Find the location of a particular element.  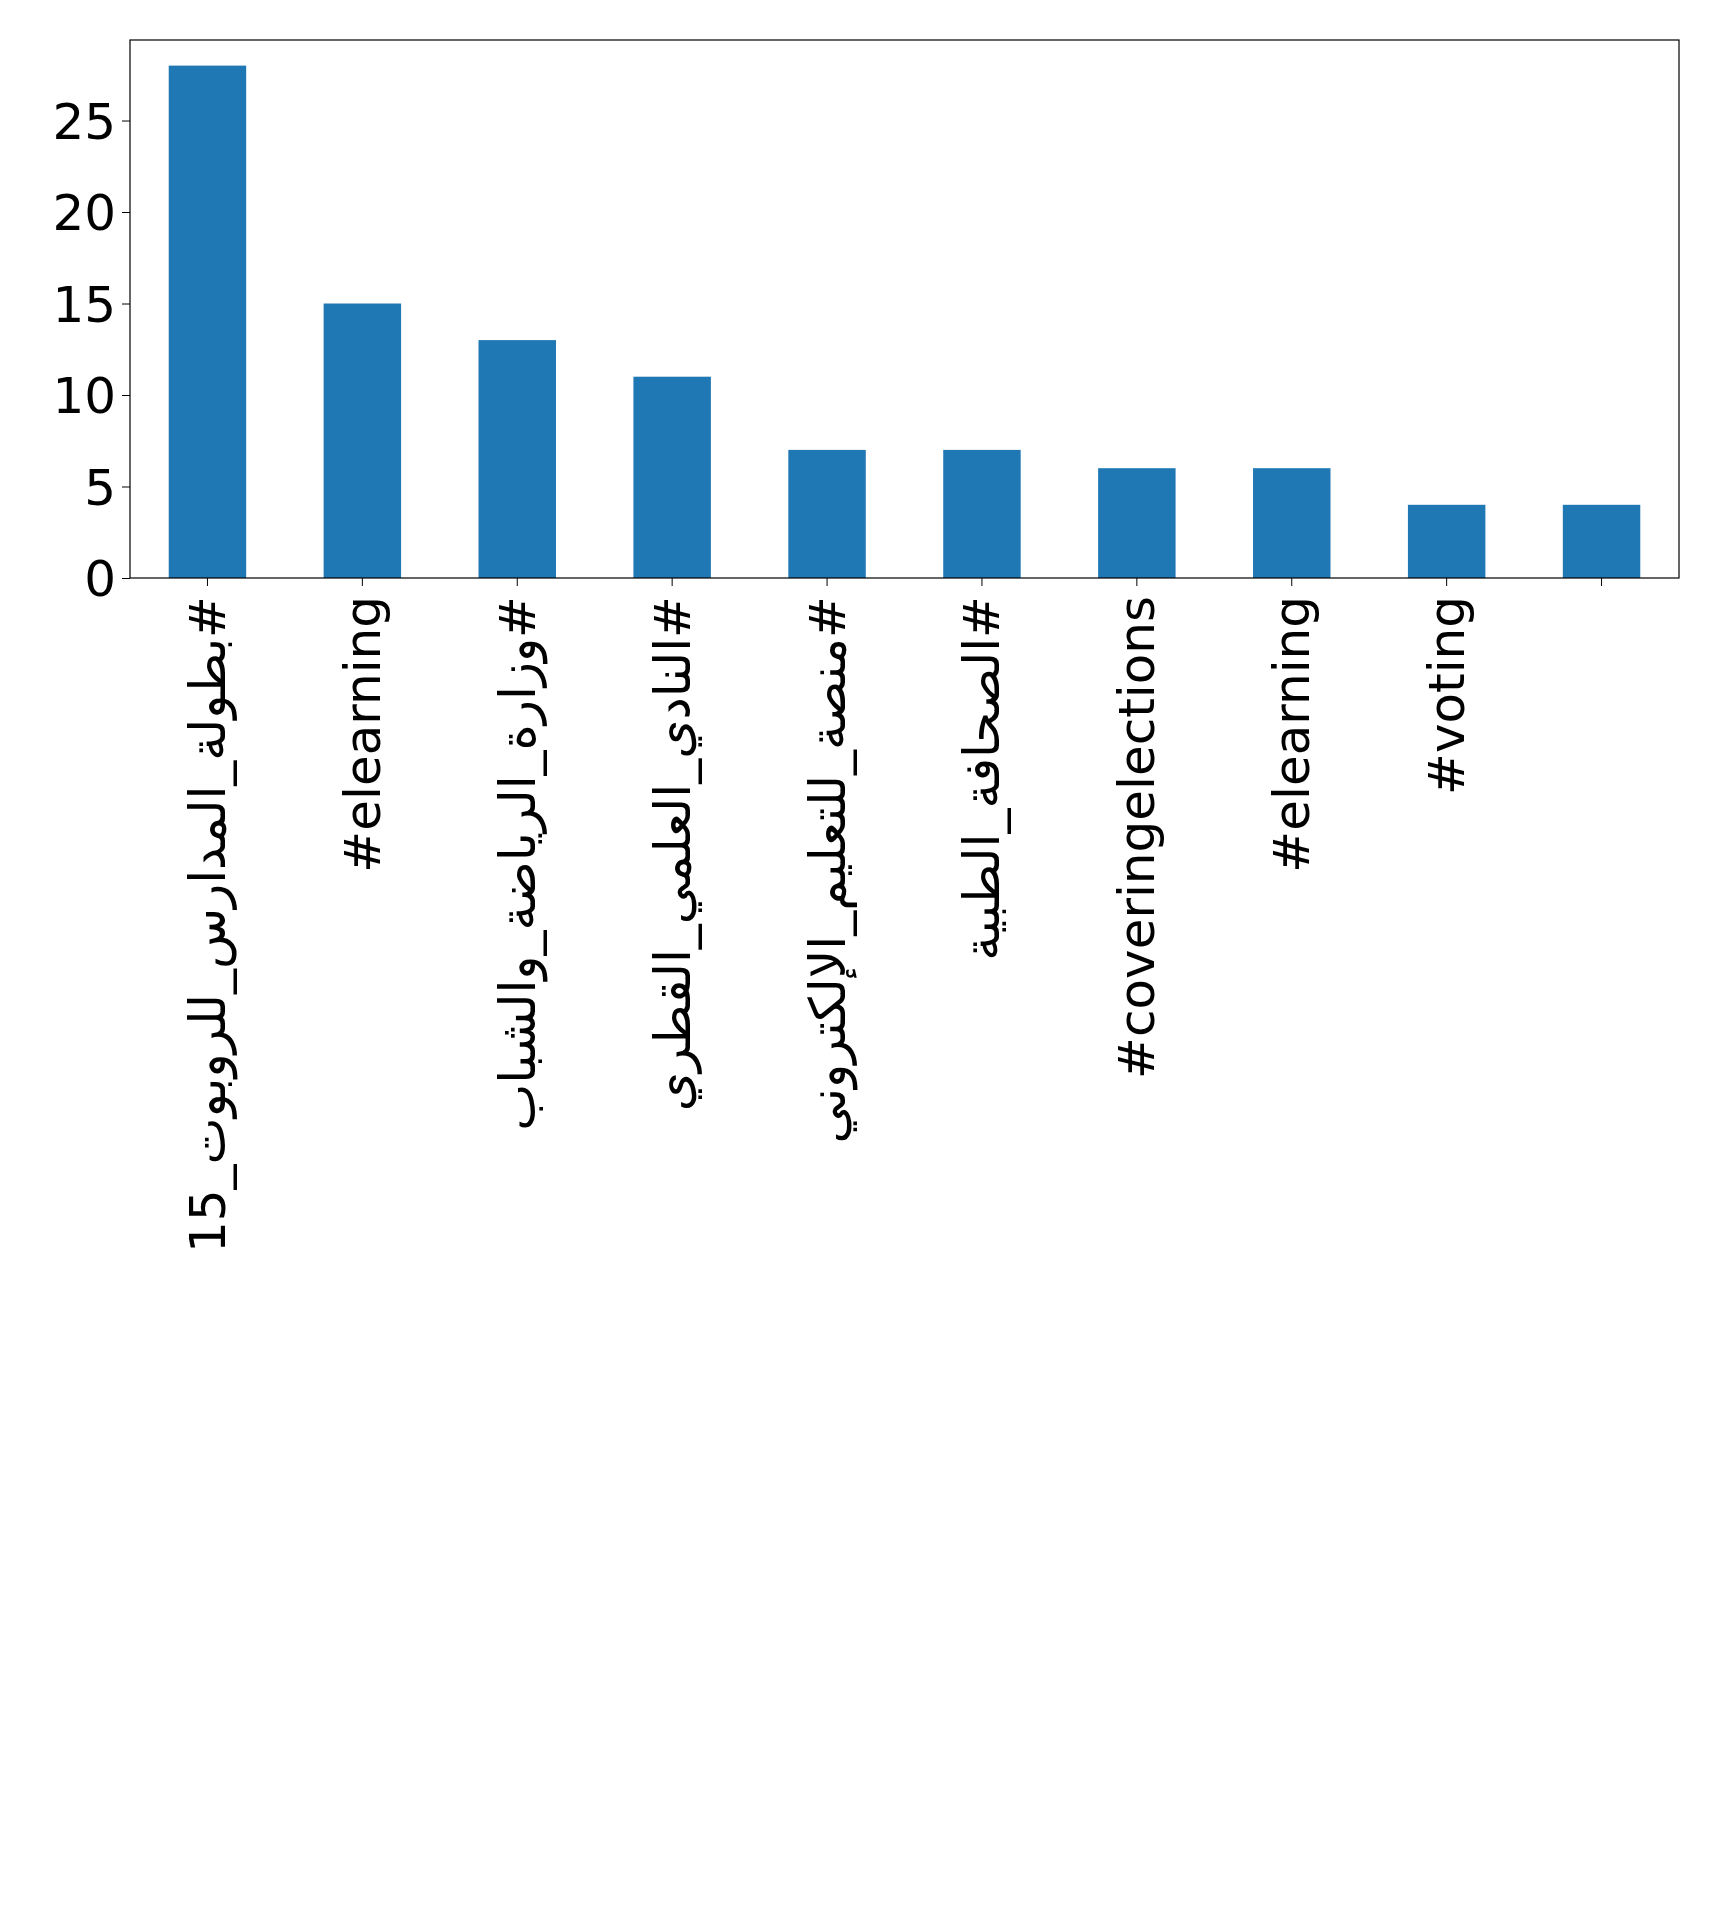

y-tick-label: 10 is located at coordinates (84, 396).